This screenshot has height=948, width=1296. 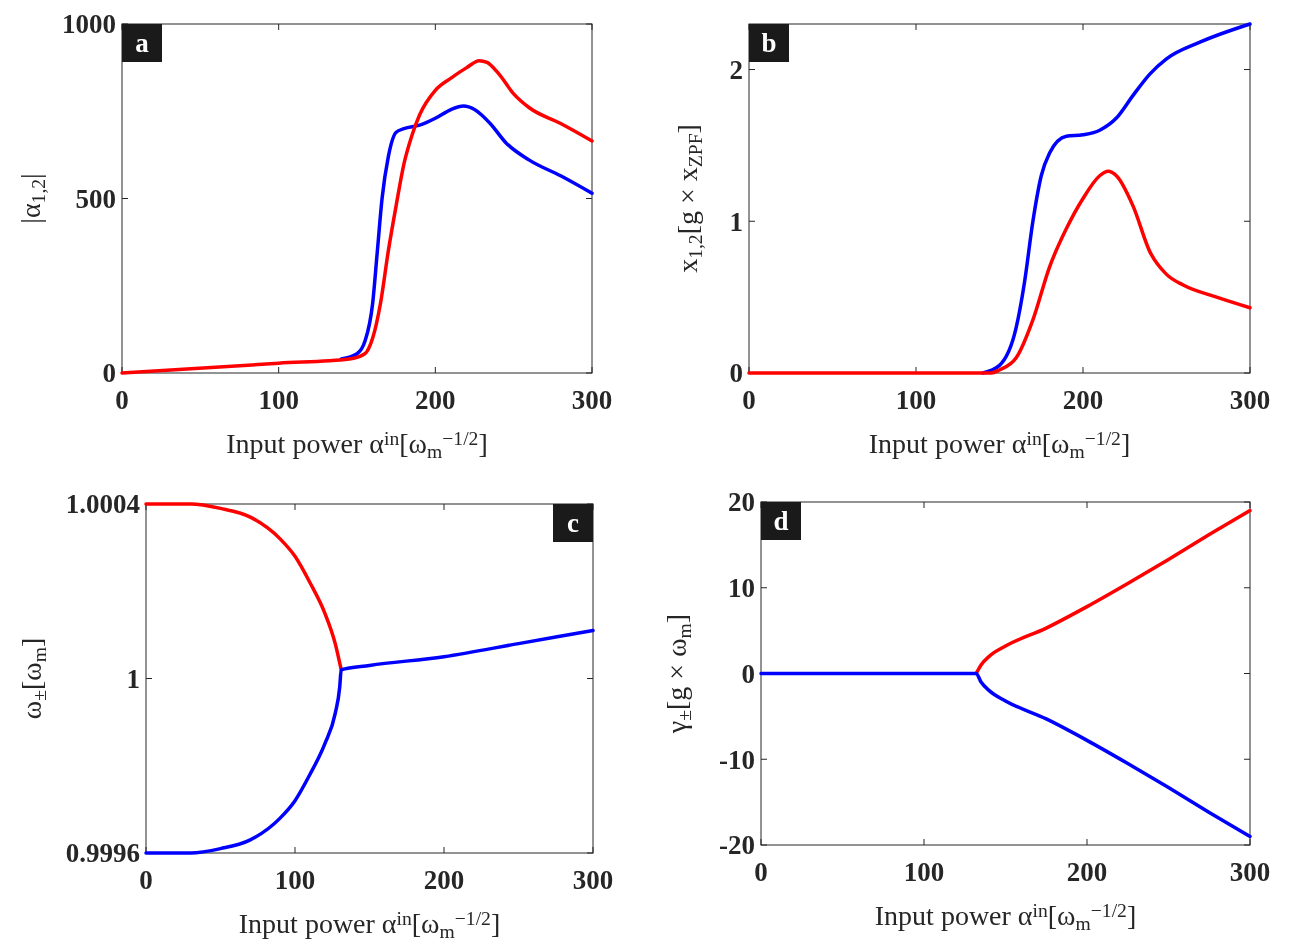 I want to click on y-tick-label: -10, so click(x=737, y=759).